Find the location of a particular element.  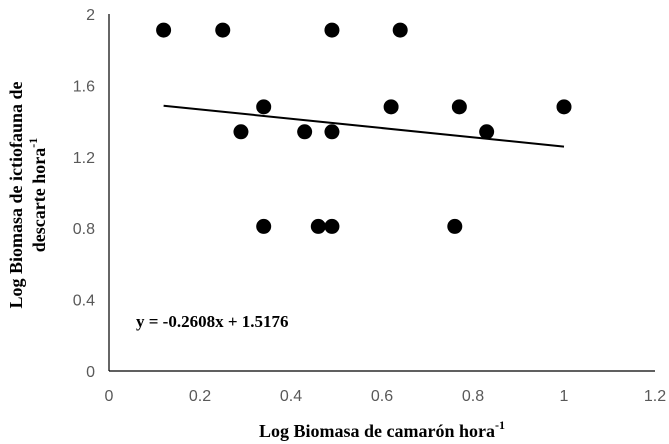

x-axis-title: Log Biomasa de camarón hora-1 is located at coordinates (382, 429).